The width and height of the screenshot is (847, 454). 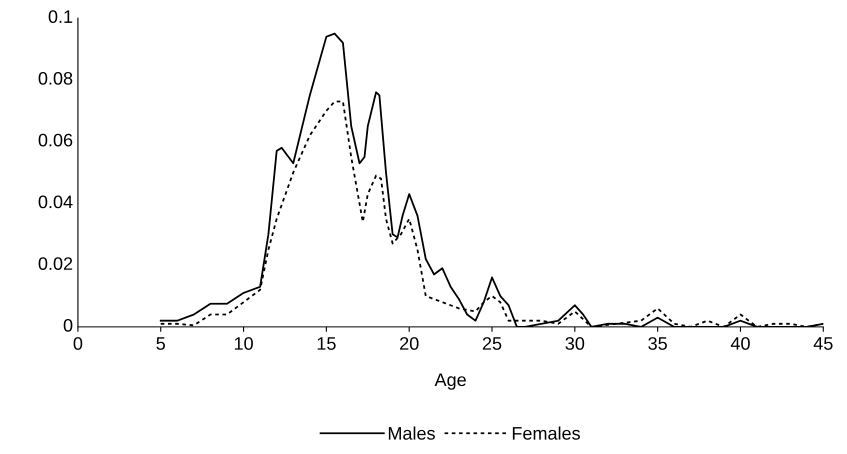 I want to click on y-tick-label: 0.06, so click(x=55, y=140).